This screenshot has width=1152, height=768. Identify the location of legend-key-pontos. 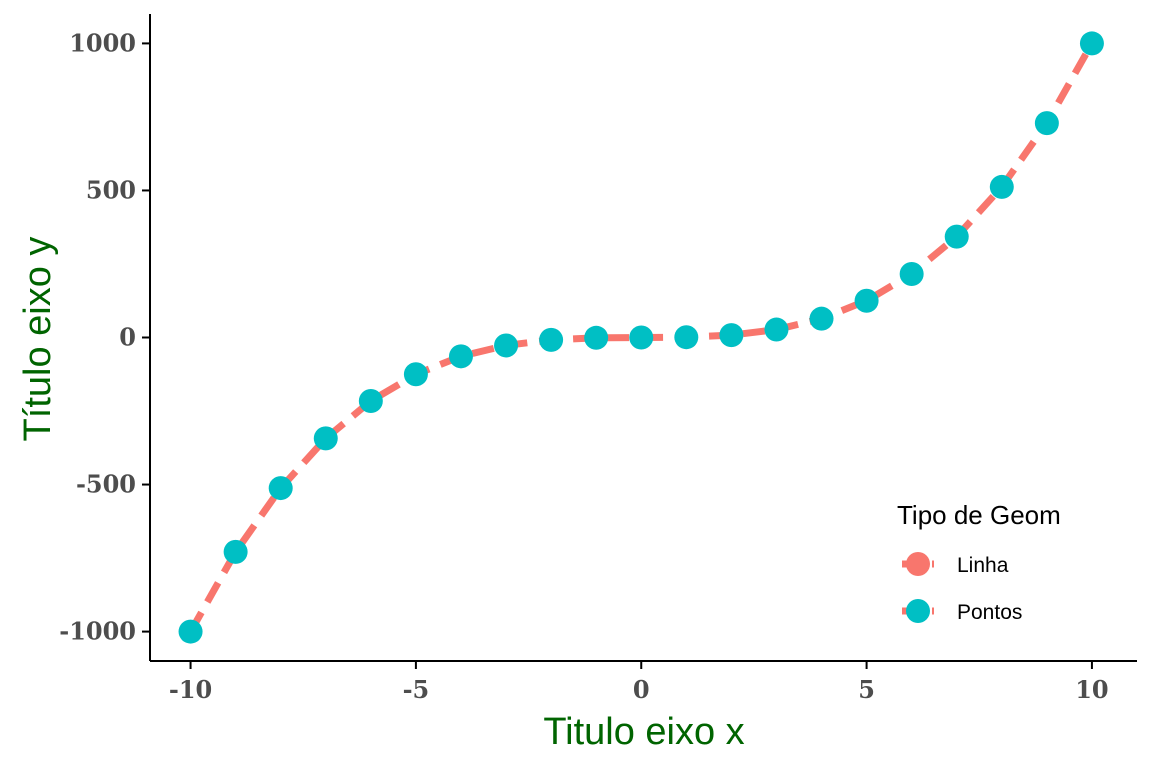
(918, 611).